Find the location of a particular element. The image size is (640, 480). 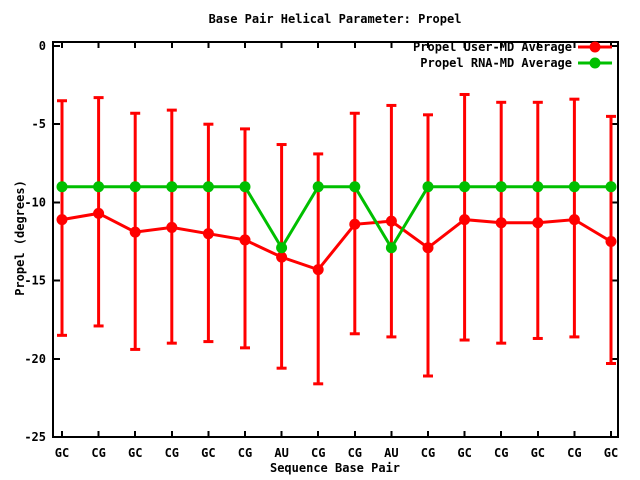

y-tick-label: 0 is located at coordinates (42, 46).